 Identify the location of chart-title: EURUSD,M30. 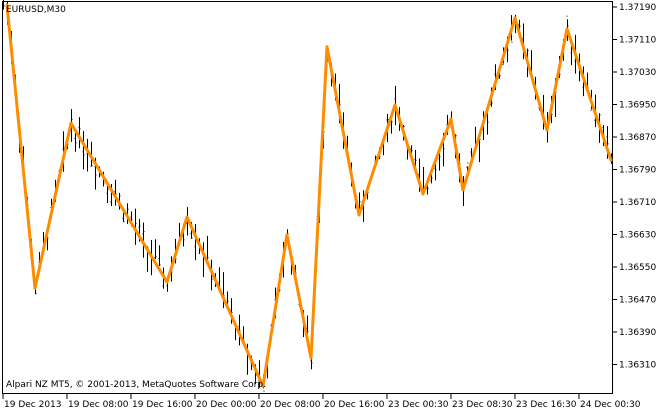
(36, 10).